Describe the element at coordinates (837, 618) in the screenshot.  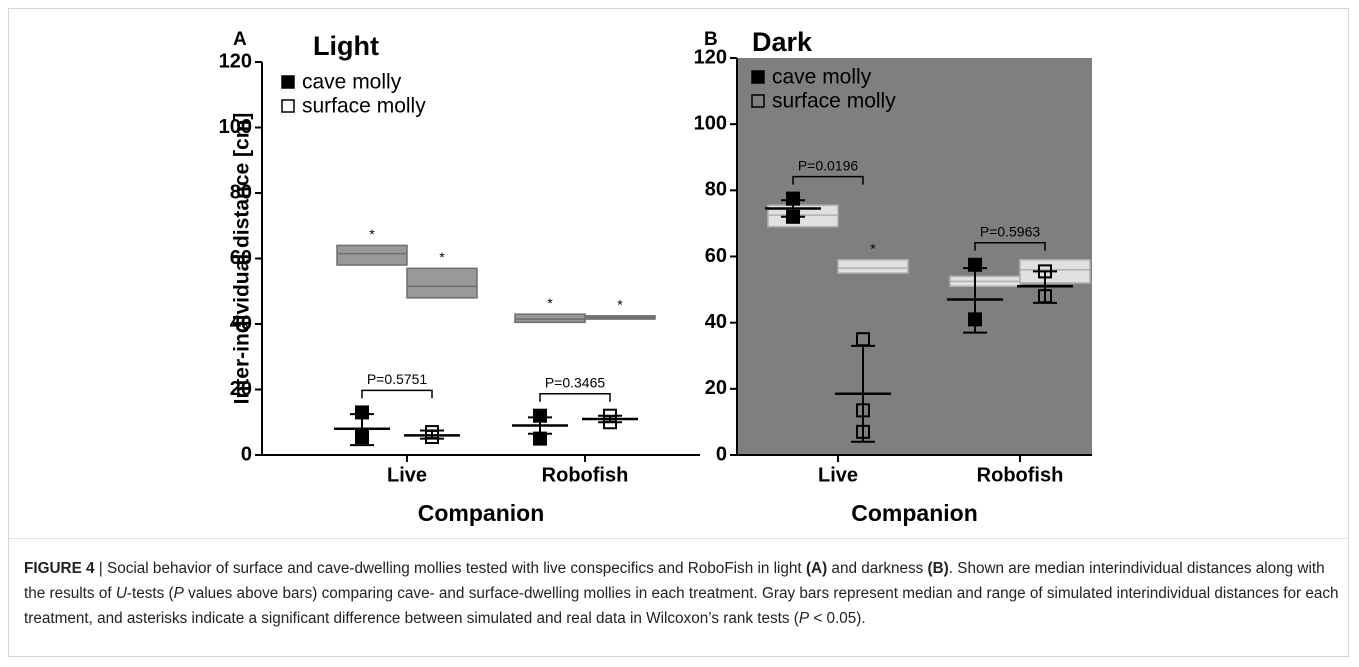
I see `caption-text: < 0.05).` at that location.